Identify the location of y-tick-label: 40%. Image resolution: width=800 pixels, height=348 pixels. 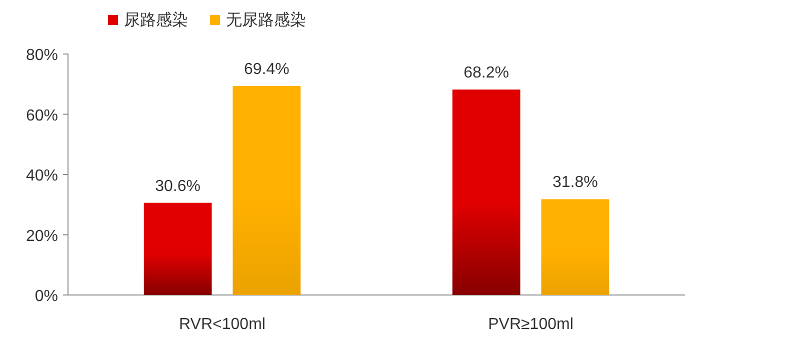
(42, 176).